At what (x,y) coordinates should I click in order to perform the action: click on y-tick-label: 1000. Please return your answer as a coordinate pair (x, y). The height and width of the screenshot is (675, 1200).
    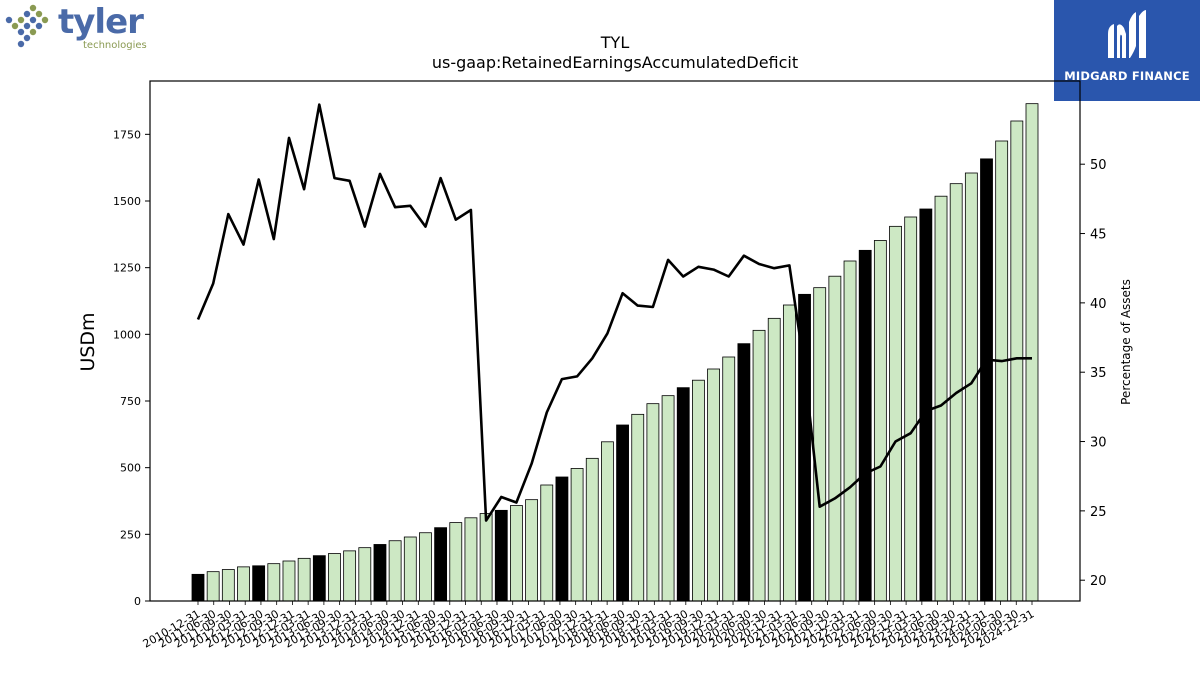
    Looking at the image, I should click on (127, 334).